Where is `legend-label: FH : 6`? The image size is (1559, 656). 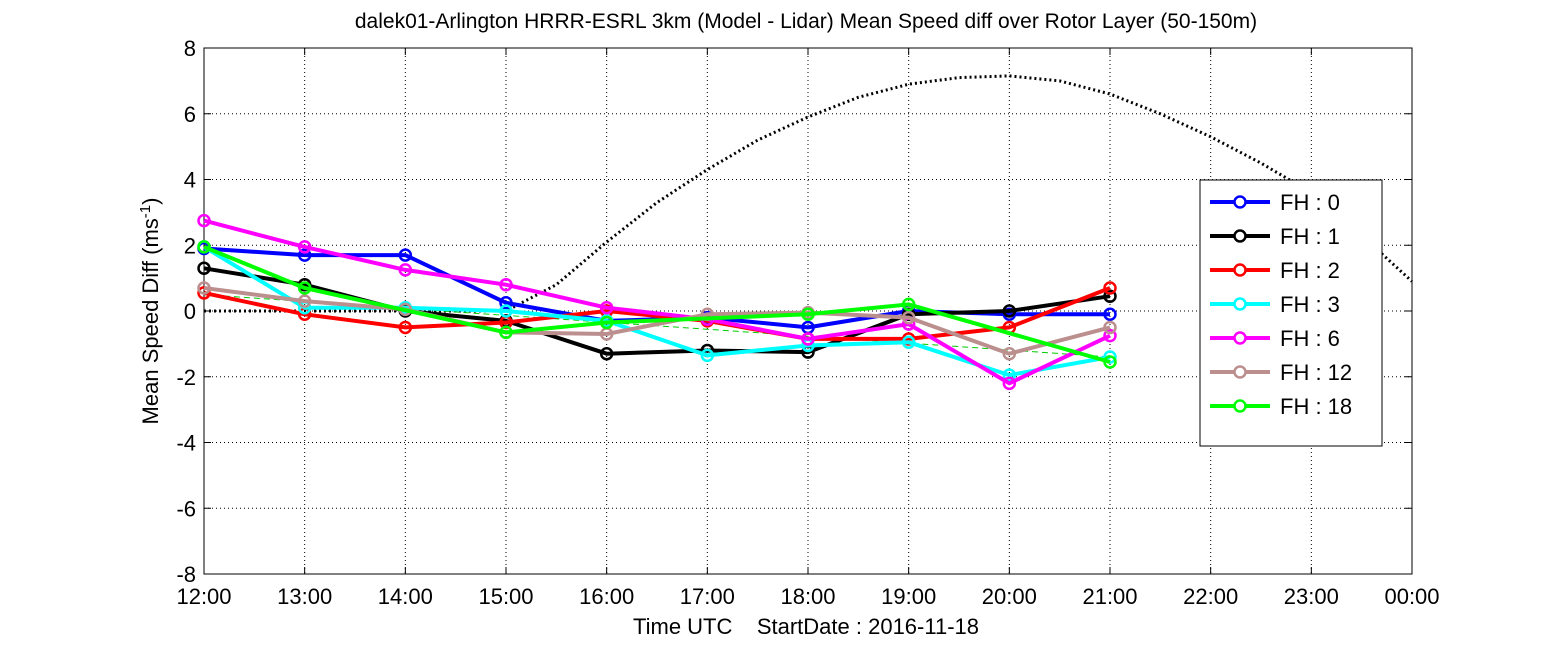 legend-label: FH : 6 is located at coordinates (1310, 338).